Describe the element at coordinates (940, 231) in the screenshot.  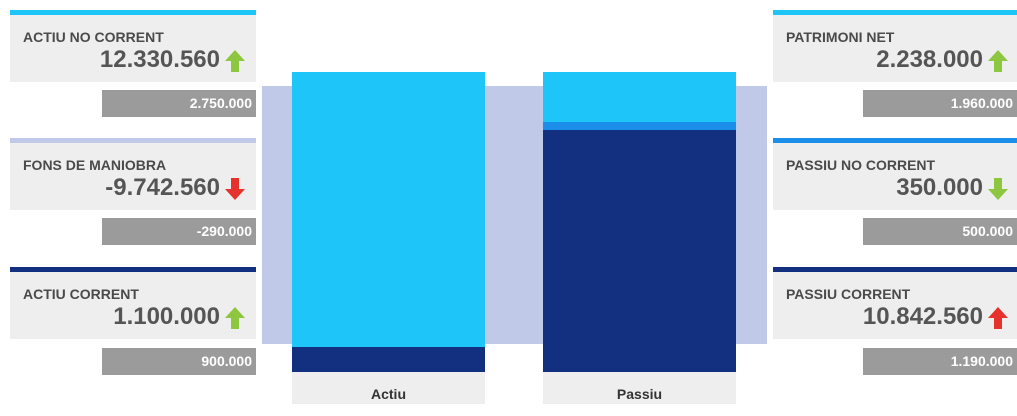
I see `kpi-delta: 500.000` at that location.